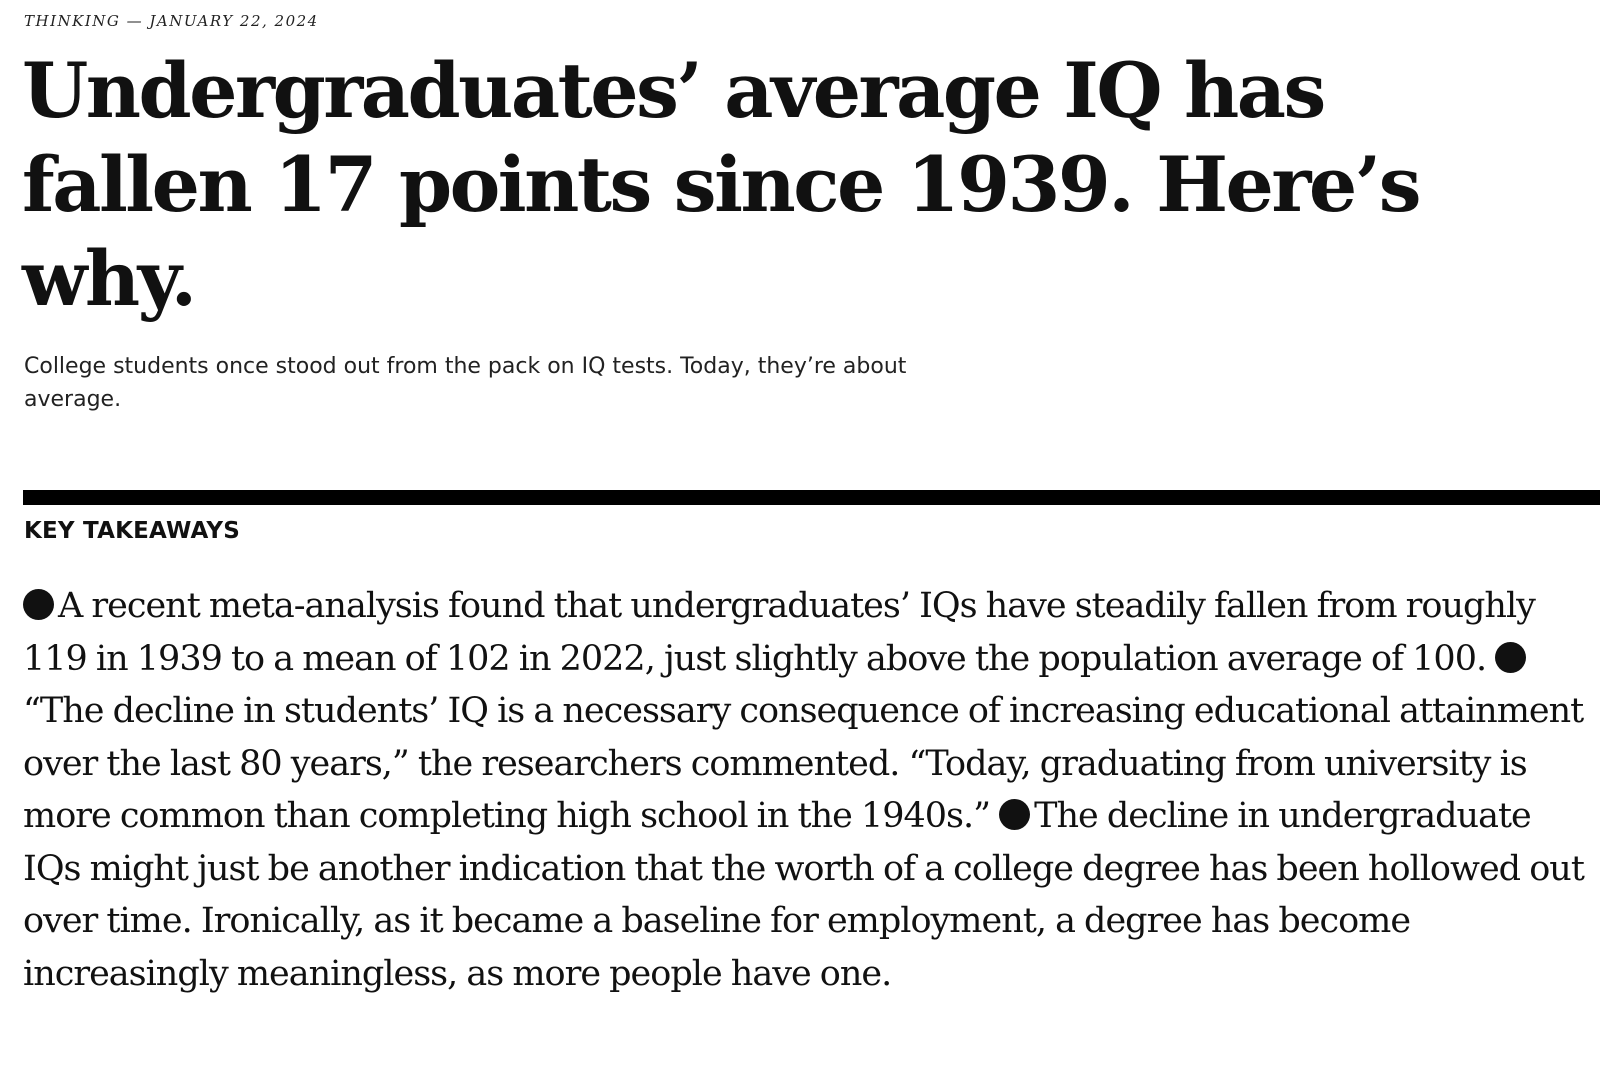 The width and height of the screenshot is (1600, 1080). What do you see at coordinates (171, 21) in the screenshot?
I see `article-kicker: THINKING — JANUARY 22, 2024` at bounding box center [171, 21].